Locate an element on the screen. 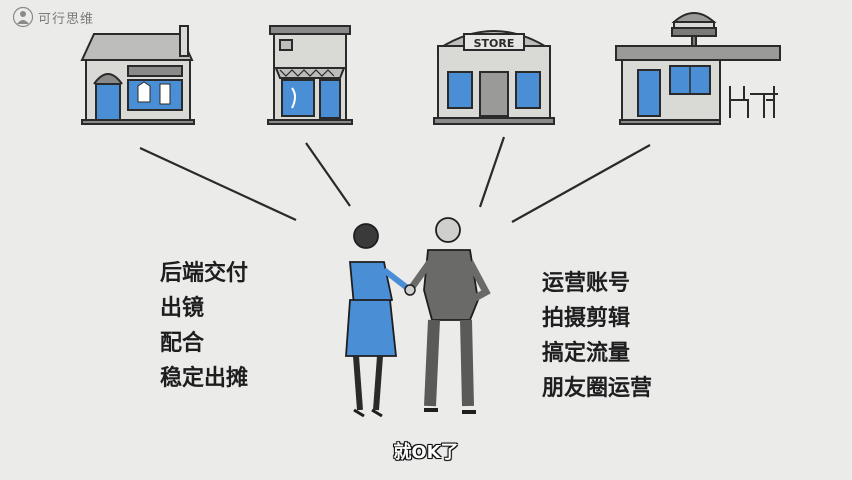 The image size is (852, 480). person-thinking-icon is located at coordinates (23, 17).